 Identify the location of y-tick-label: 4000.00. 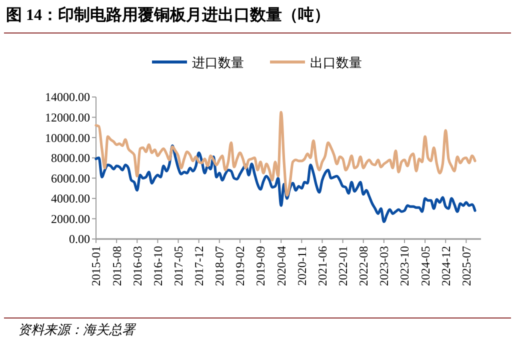
(70, 199).